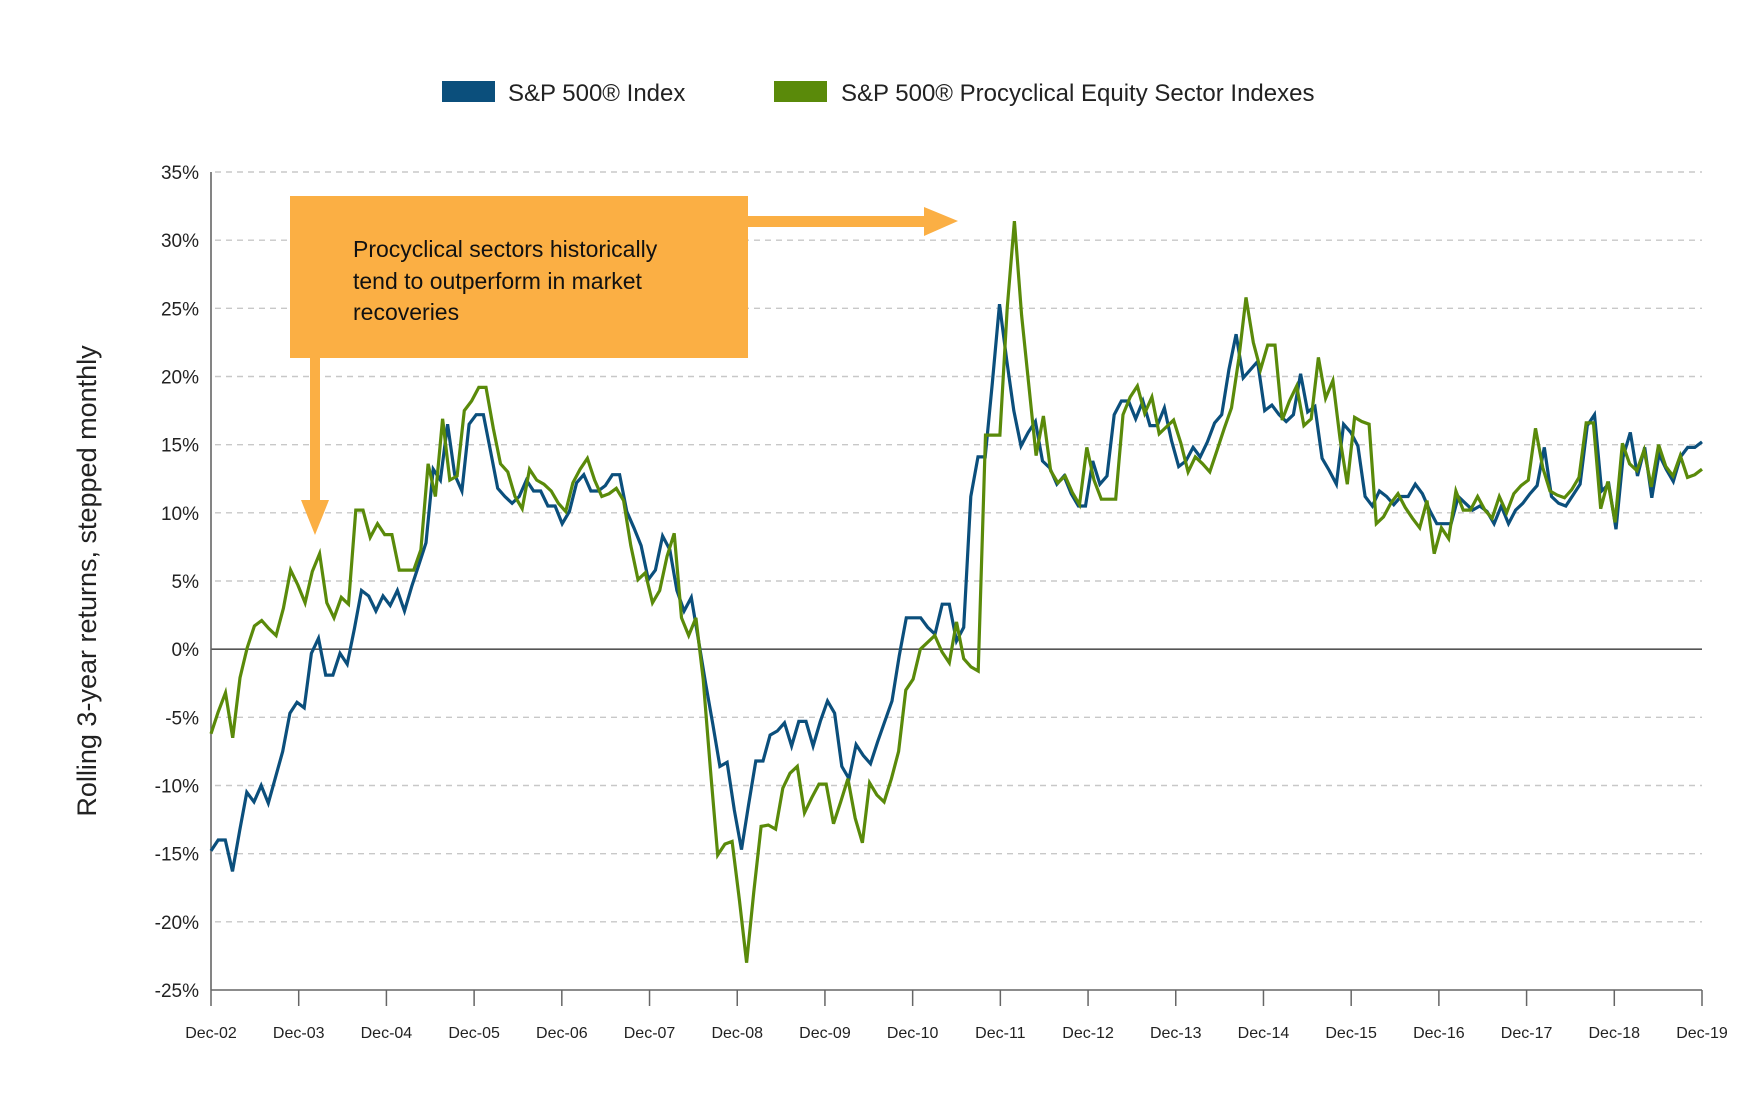 This screenshot has width=1752, height=1101. What do you see at coordinates (474, 1033) in the screenshot?
I see `x-tick-label: Dec-05` at bounding box center [474, 1033].